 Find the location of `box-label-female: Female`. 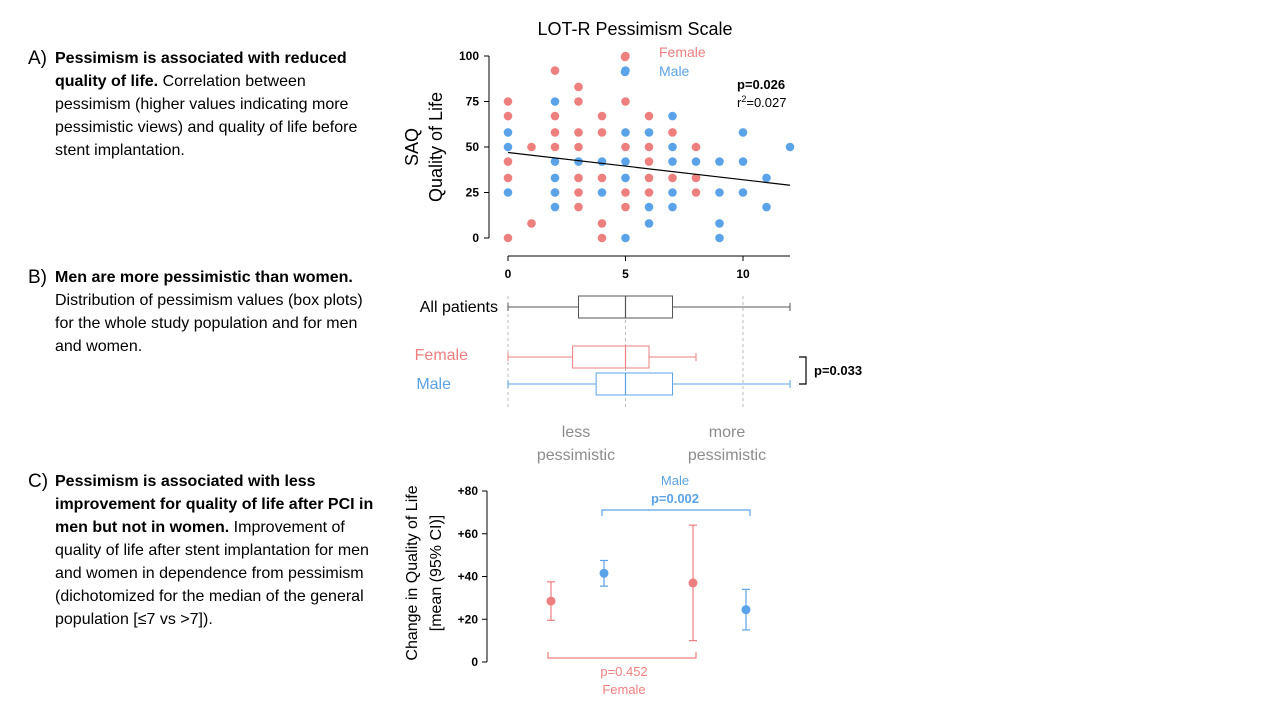

box-label-female: Female is located at coordinates (441, 355).